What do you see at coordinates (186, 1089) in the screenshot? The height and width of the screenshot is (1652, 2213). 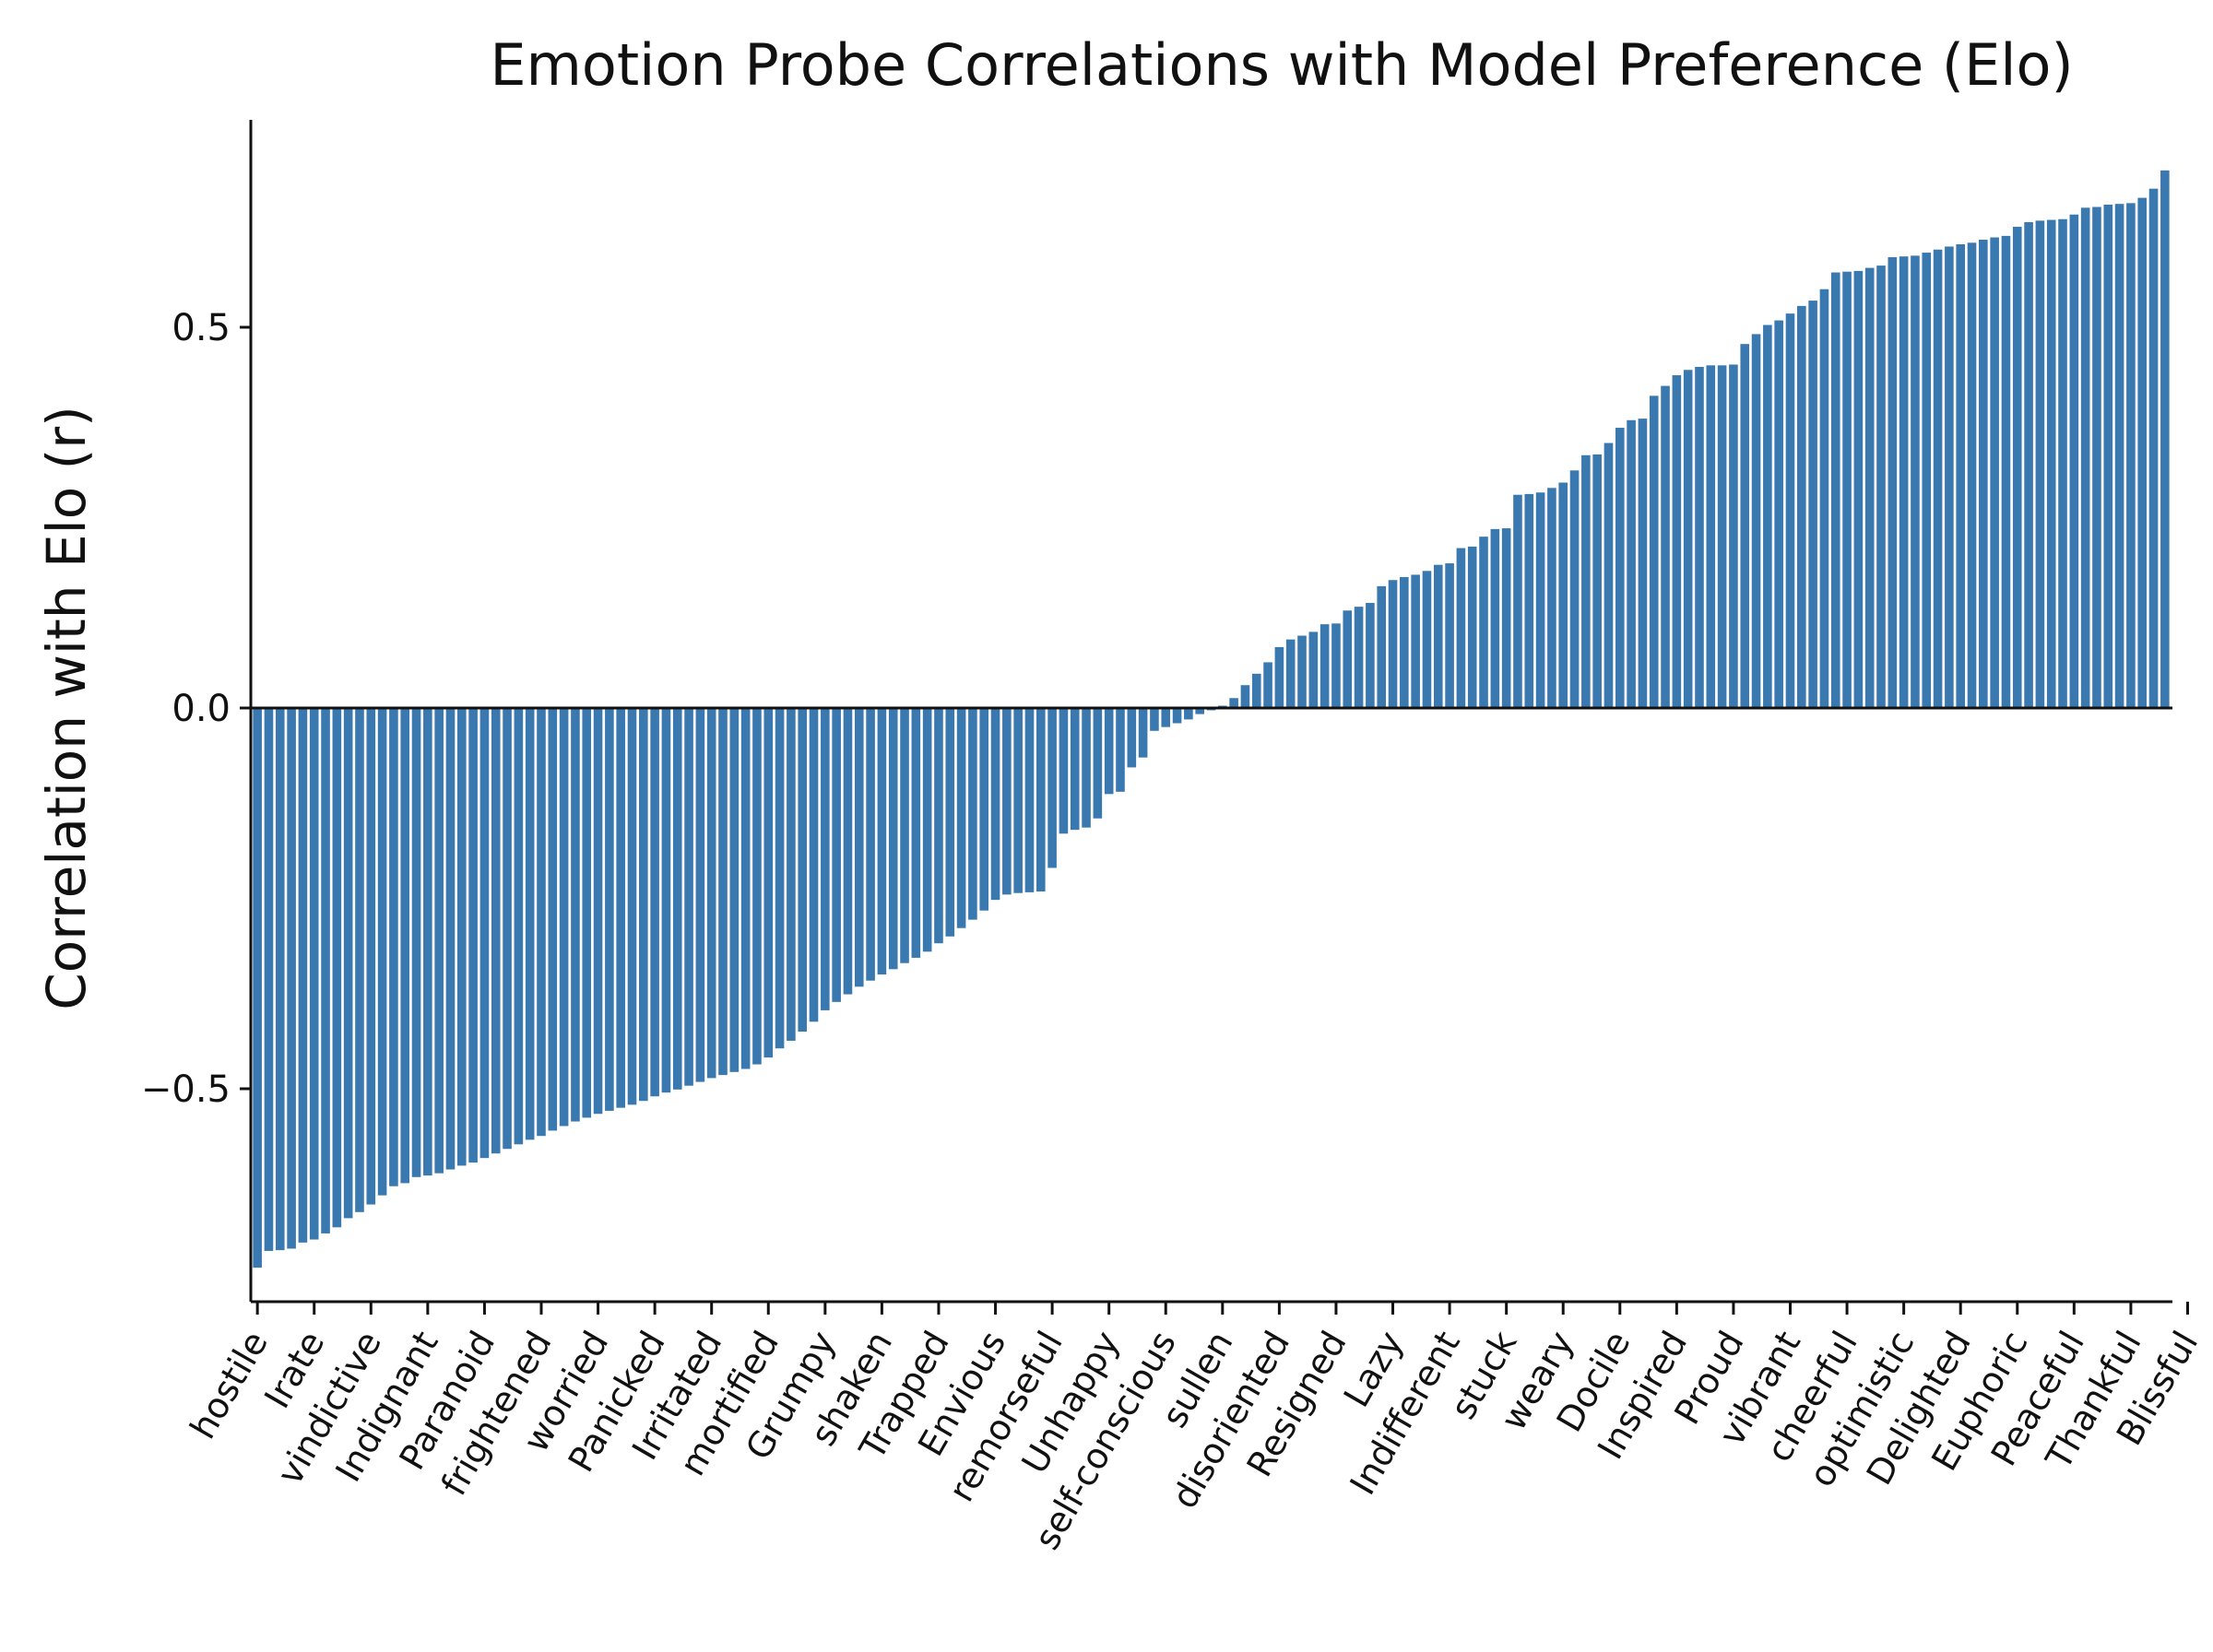 I see `y-tick-label: −0.5` at bounding box center [186, 1089].